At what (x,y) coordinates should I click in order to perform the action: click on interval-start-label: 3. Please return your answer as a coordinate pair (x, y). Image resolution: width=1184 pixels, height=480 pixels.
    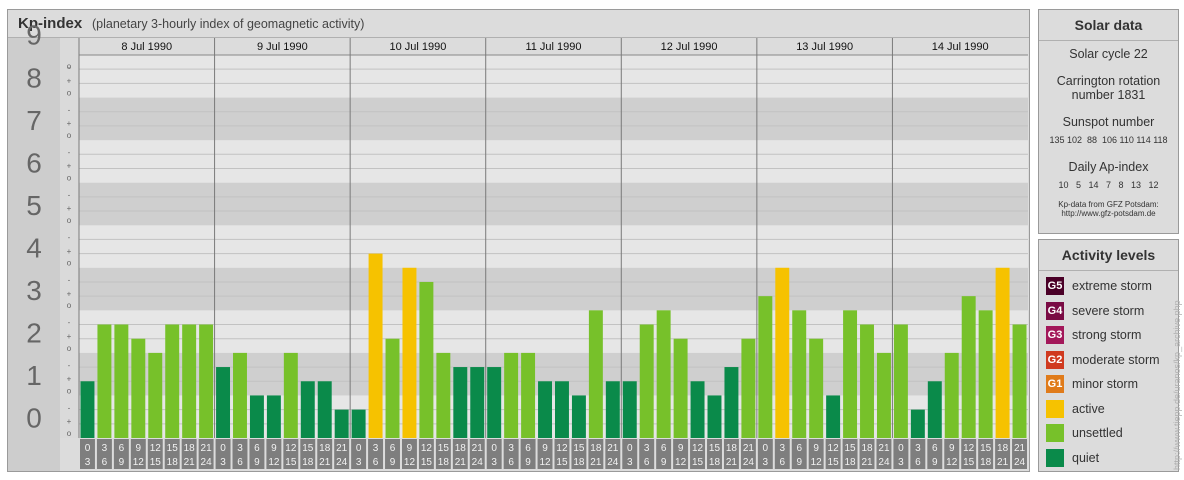
    Looking at the image, I should click on (511, 448).